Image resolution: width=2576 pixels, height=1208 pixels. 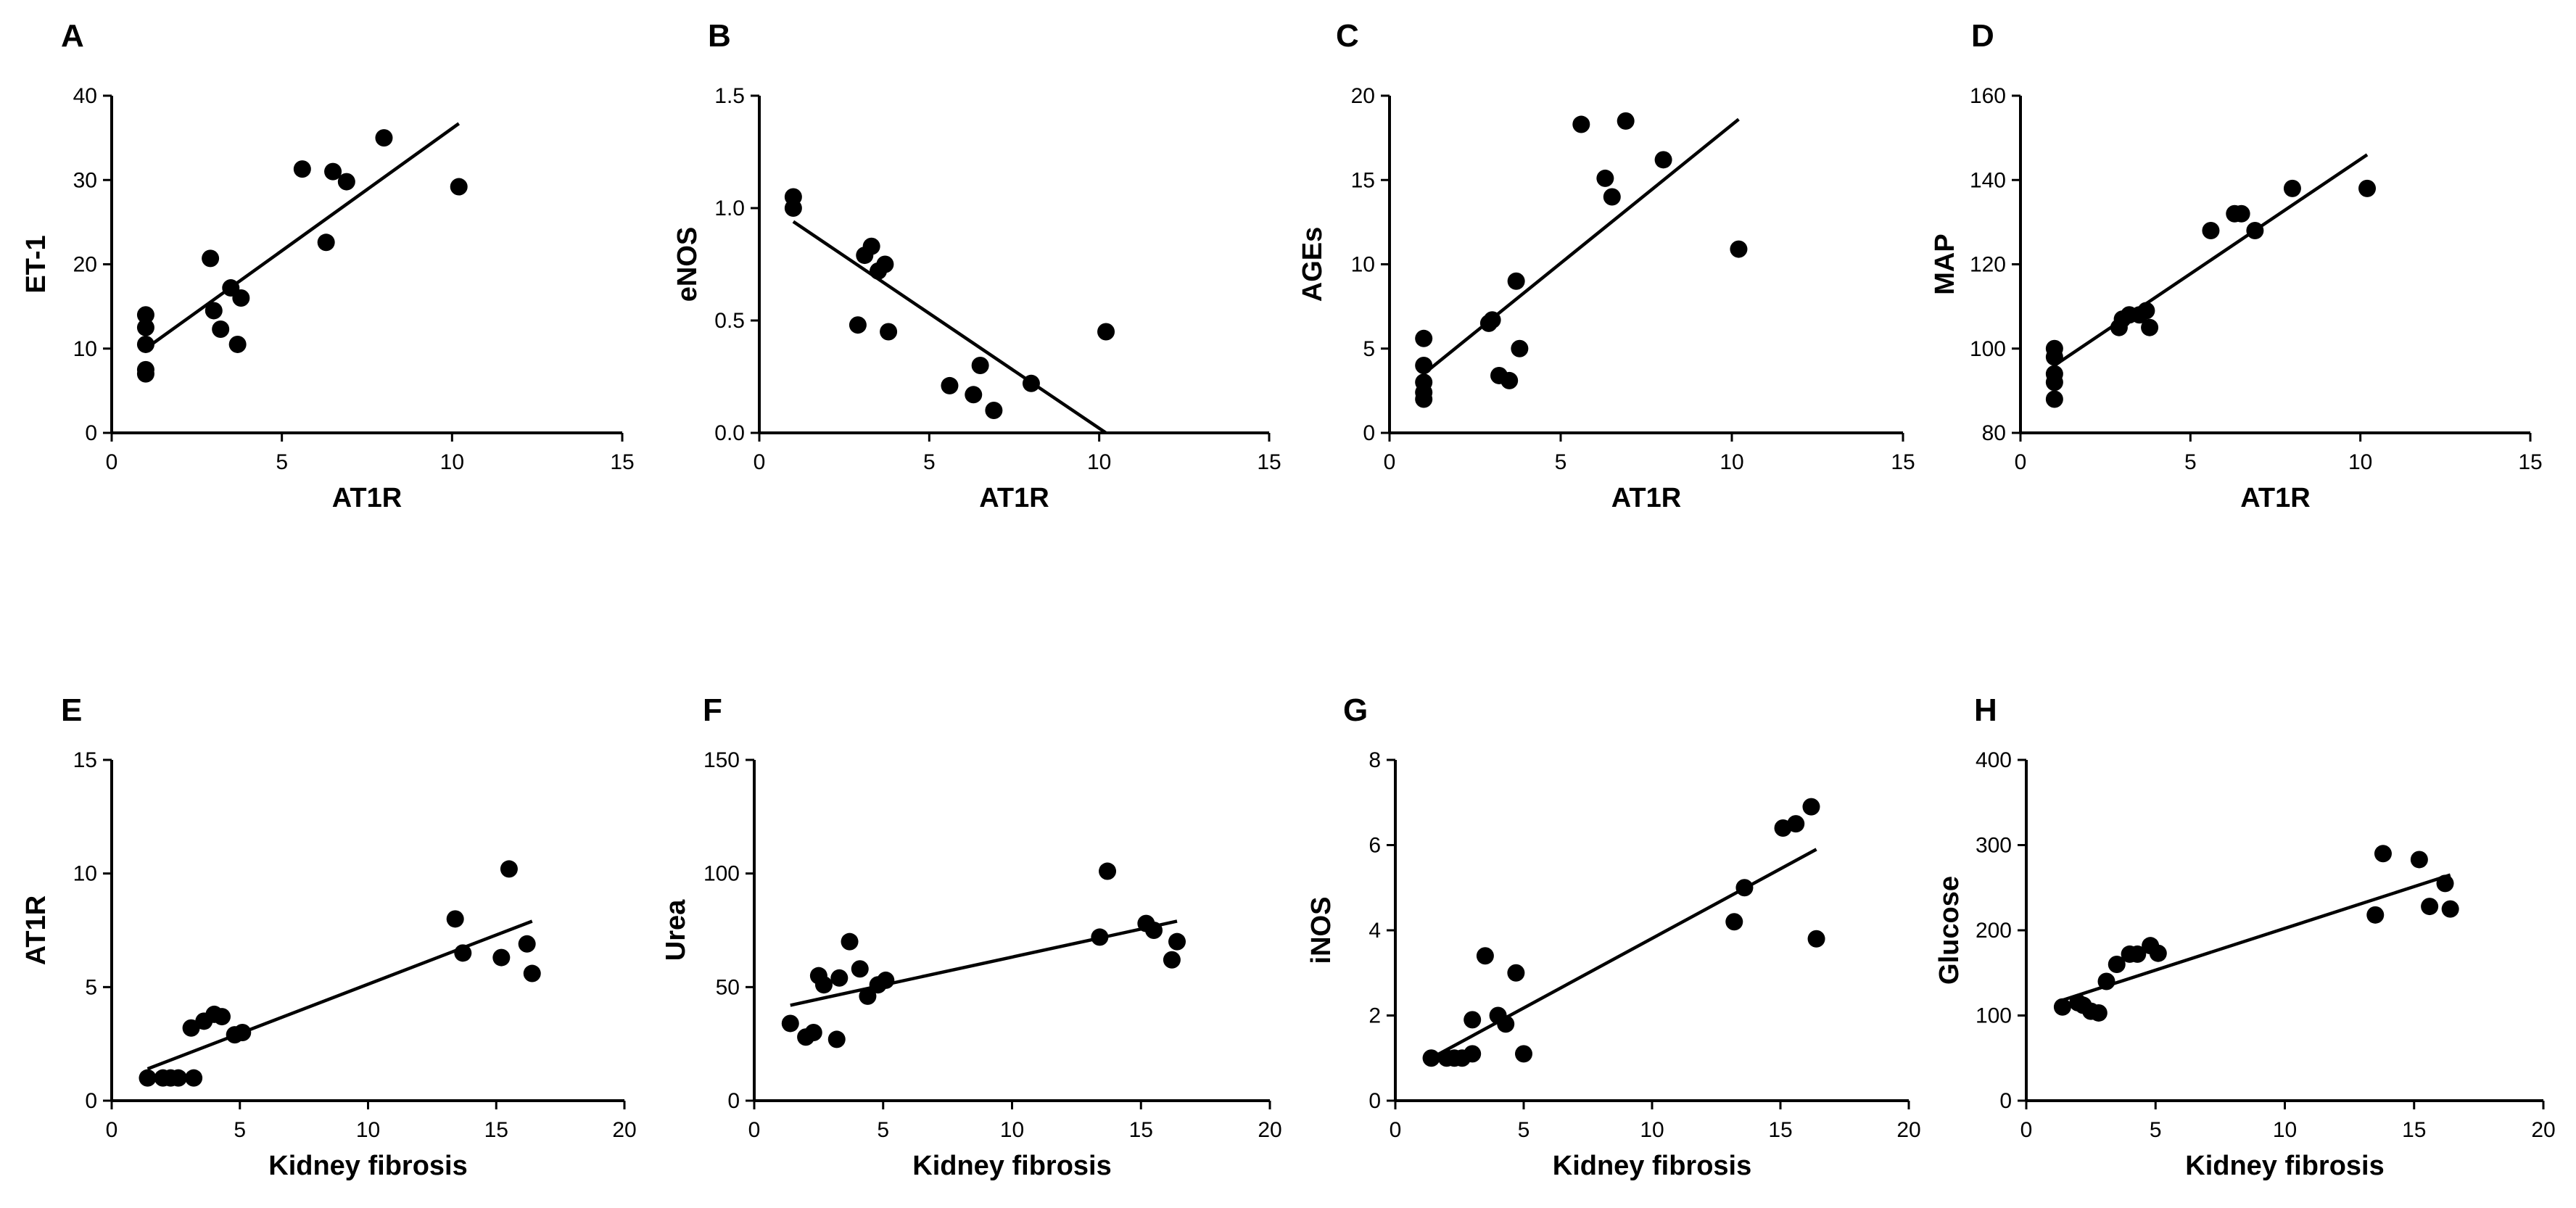 I want to click on y-tick-label: 160, so click(x=1988, y=96).